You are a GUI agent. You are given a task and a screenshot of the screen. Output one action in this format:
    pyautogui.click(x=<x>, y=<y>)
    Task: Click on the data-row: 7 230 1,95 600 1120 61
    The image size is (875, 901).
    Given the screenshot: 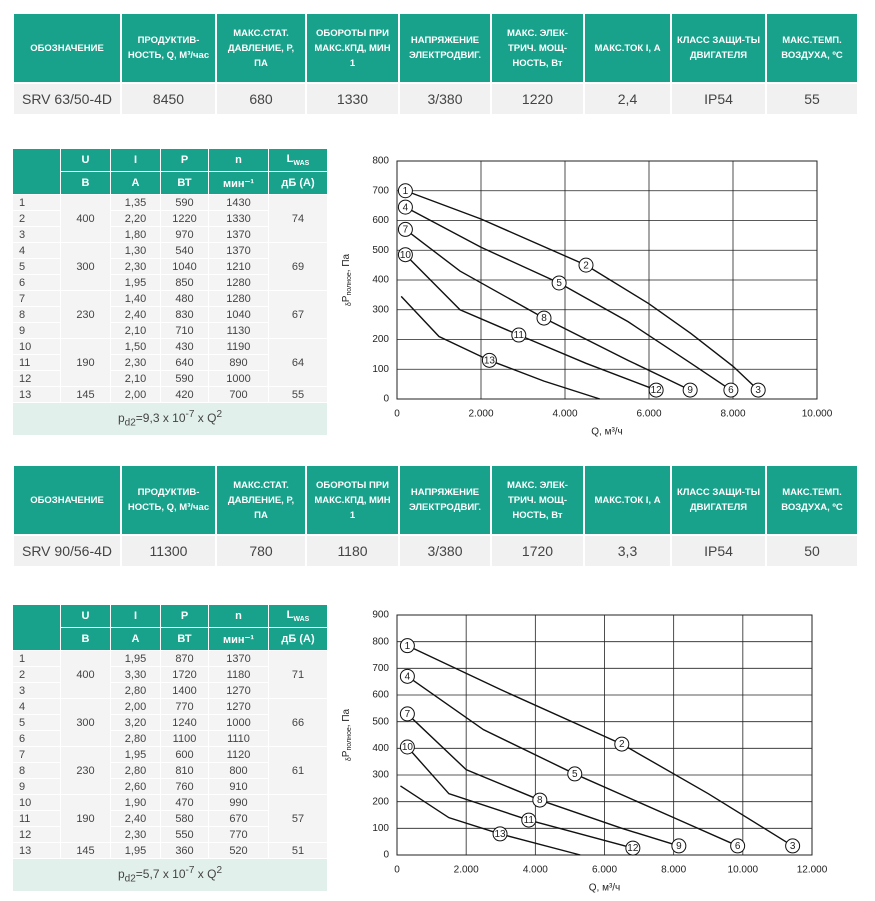 What is the action you would take?
    pyautogui.click(x=170, y=770)
    